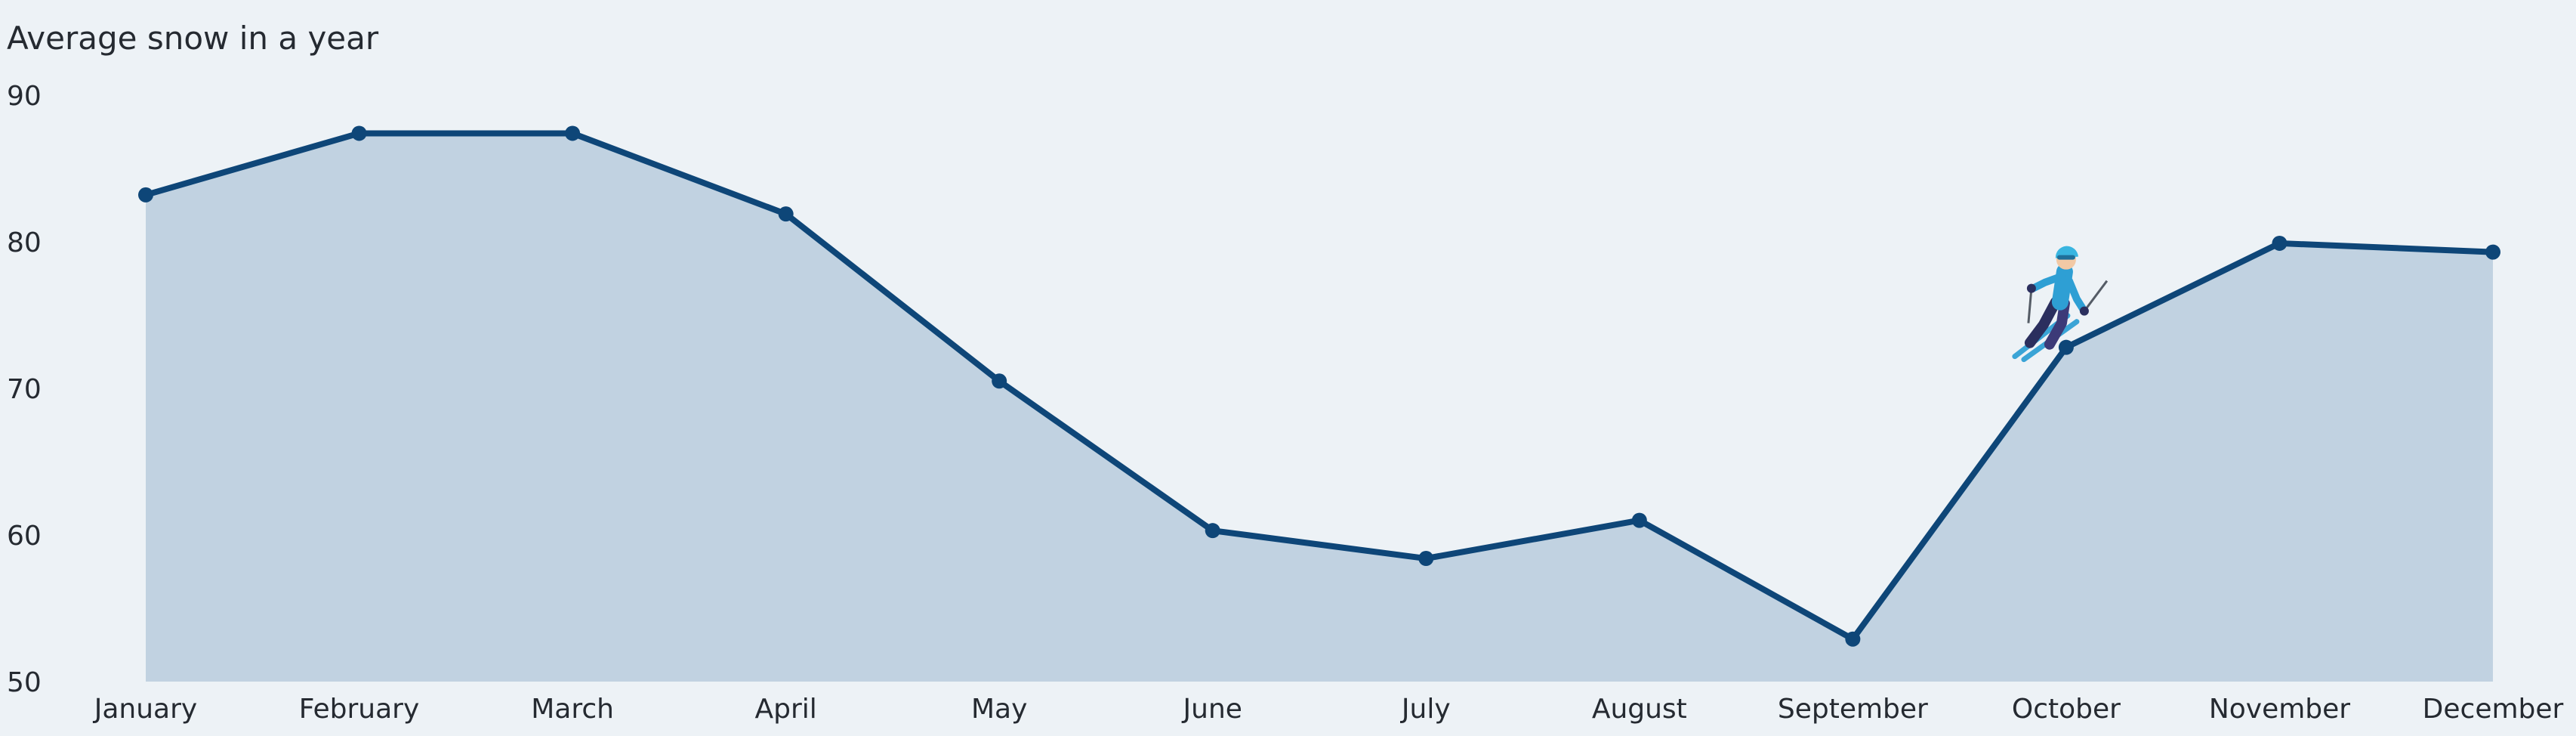  What do you see at coordinates (1639, 709) in the screenshot?
I see `x-tick-label-august: August` at bounding box center [1639, 709].